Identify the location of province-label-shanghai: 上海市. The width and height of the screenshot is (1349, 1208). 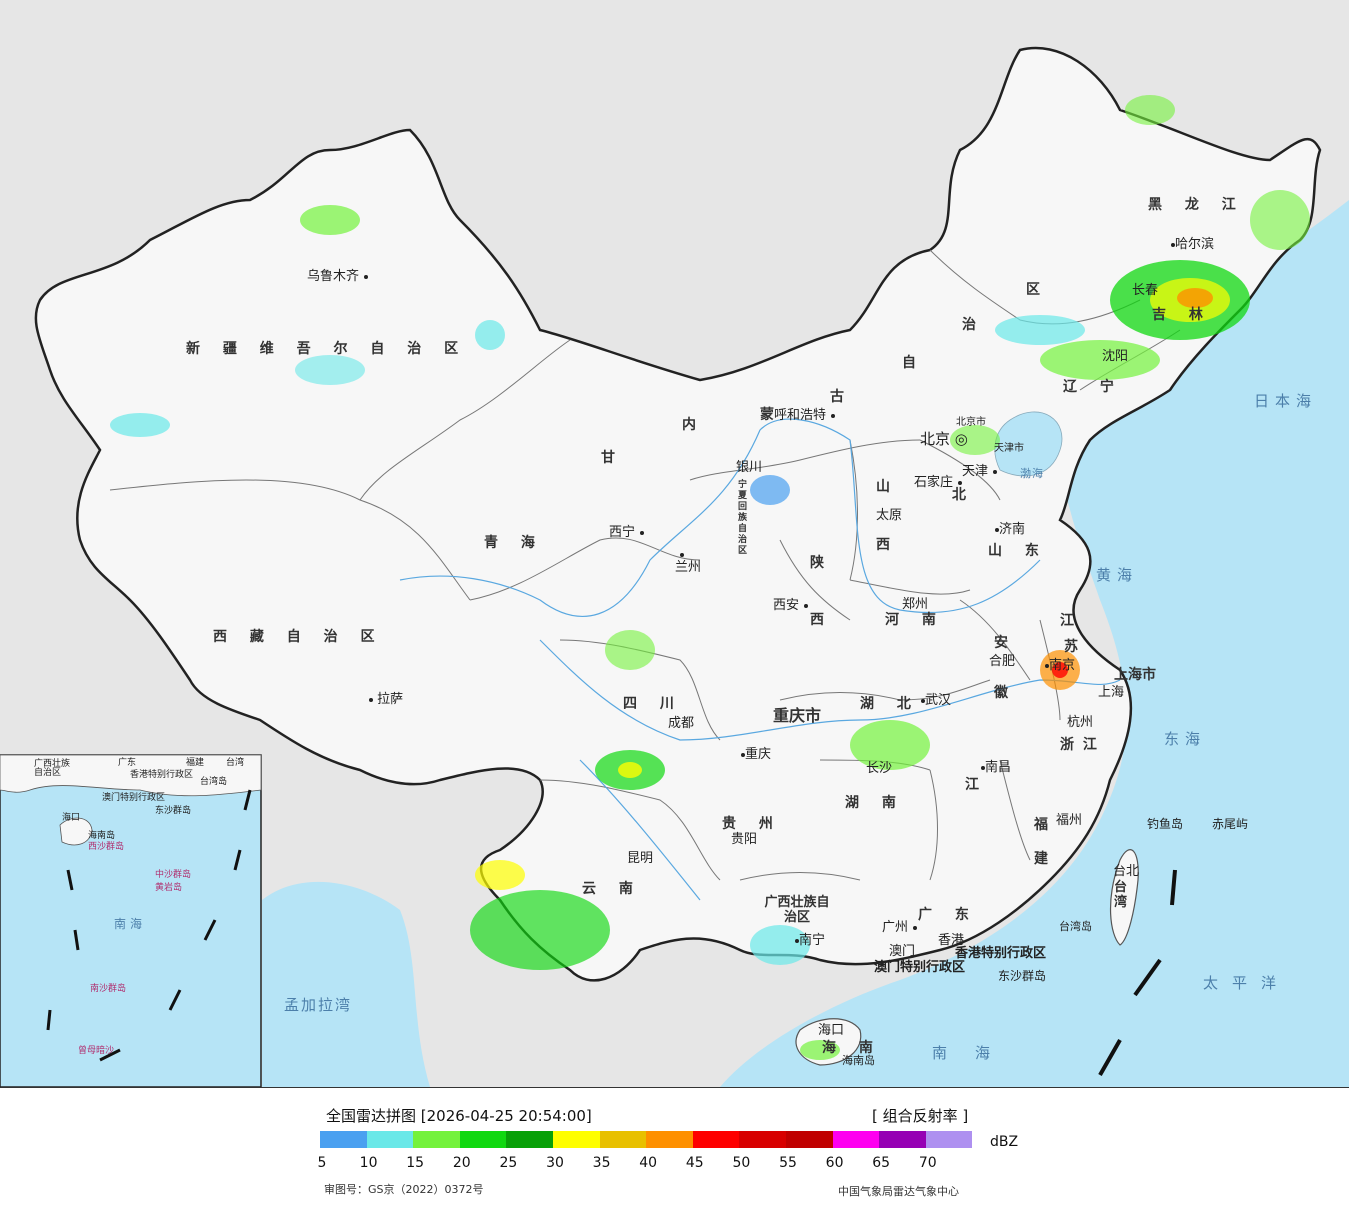
(1135, 675).